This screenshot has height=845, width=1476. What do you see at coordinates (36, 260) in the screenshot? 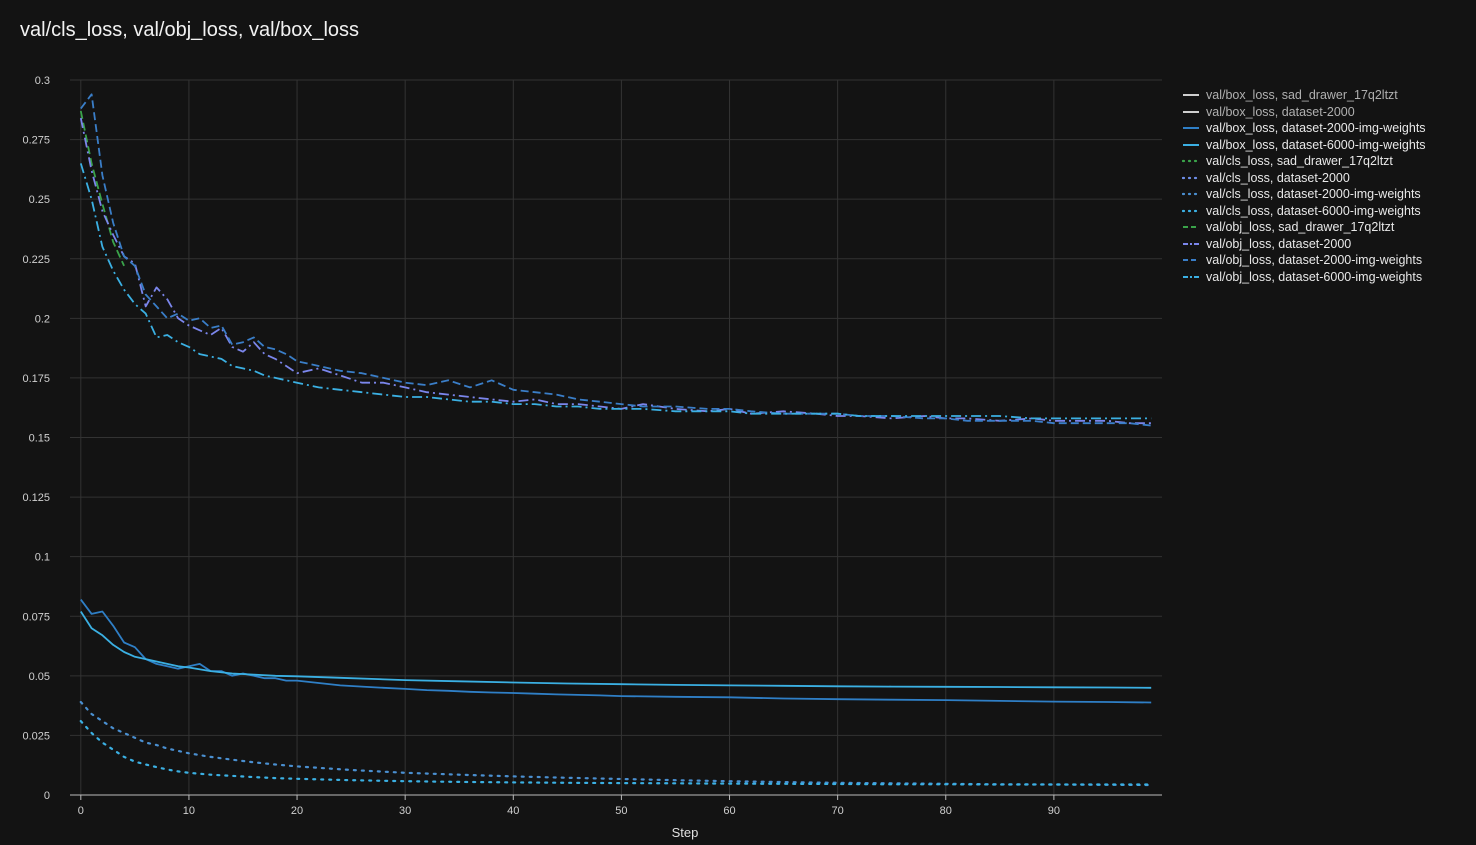
I see `y-tick-label: 0.225` at bounding box center [36, 260].